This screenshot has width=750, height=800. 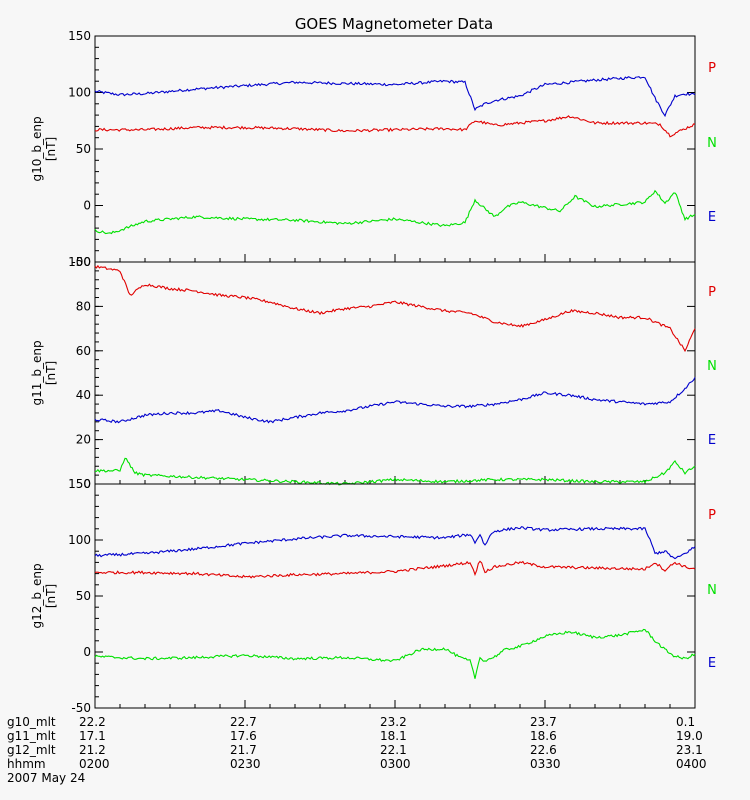 I want to click on footer-row-g12: g12_mlt 21.2 21.7 22.1 22.6 23.1, so click(x=375, y=750).